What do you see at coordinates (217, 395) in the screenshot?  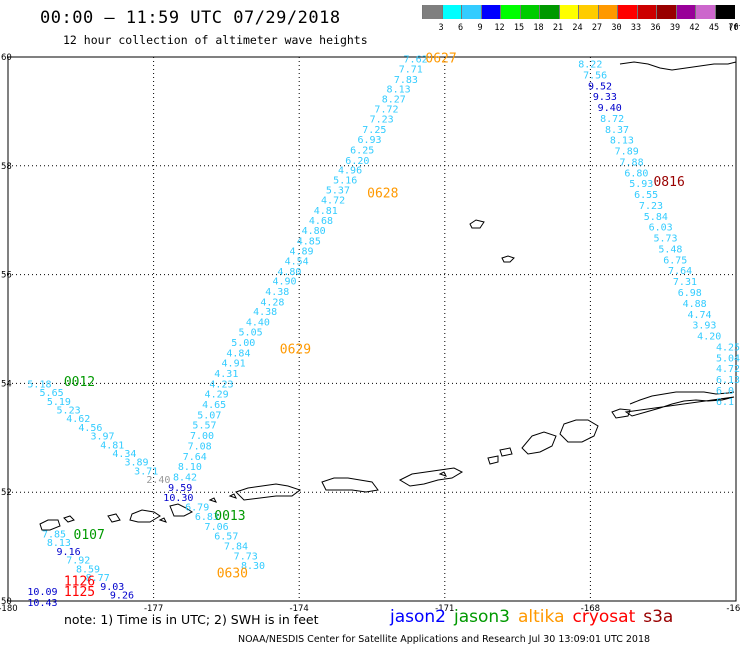 I see `wave-height-value: 4.29` at bounding box center [217, 395].